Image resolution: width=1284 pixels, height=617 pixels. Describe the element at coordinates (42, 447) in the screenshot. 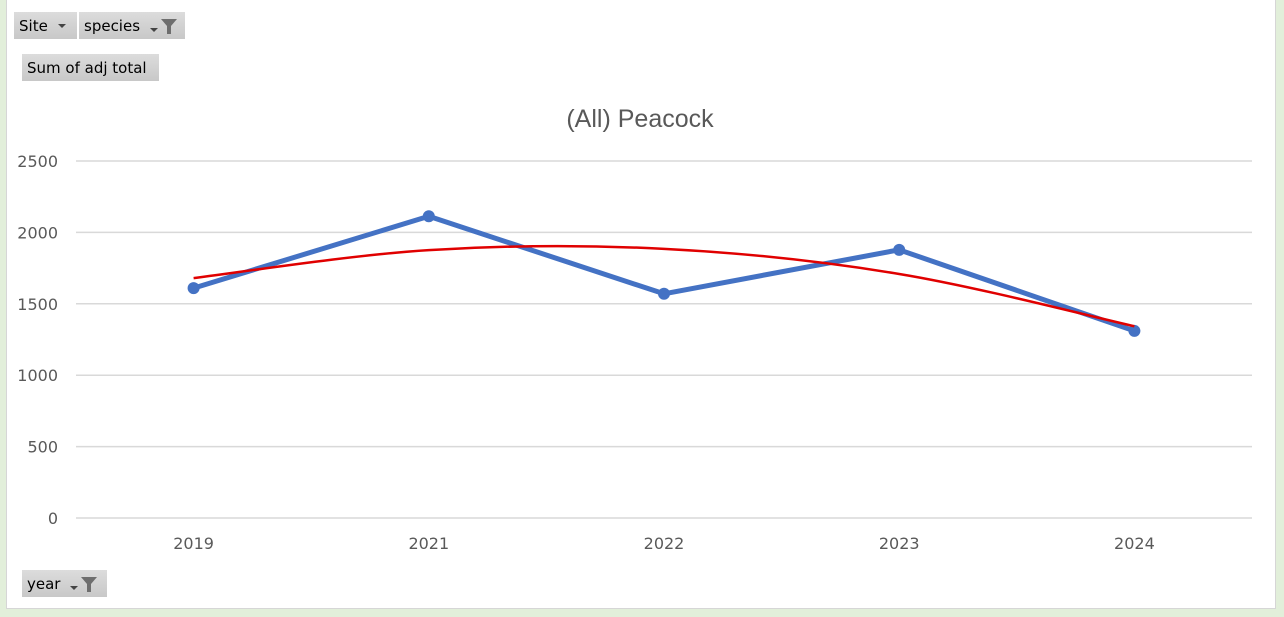

I see `y-tick-label: 500` at that location.